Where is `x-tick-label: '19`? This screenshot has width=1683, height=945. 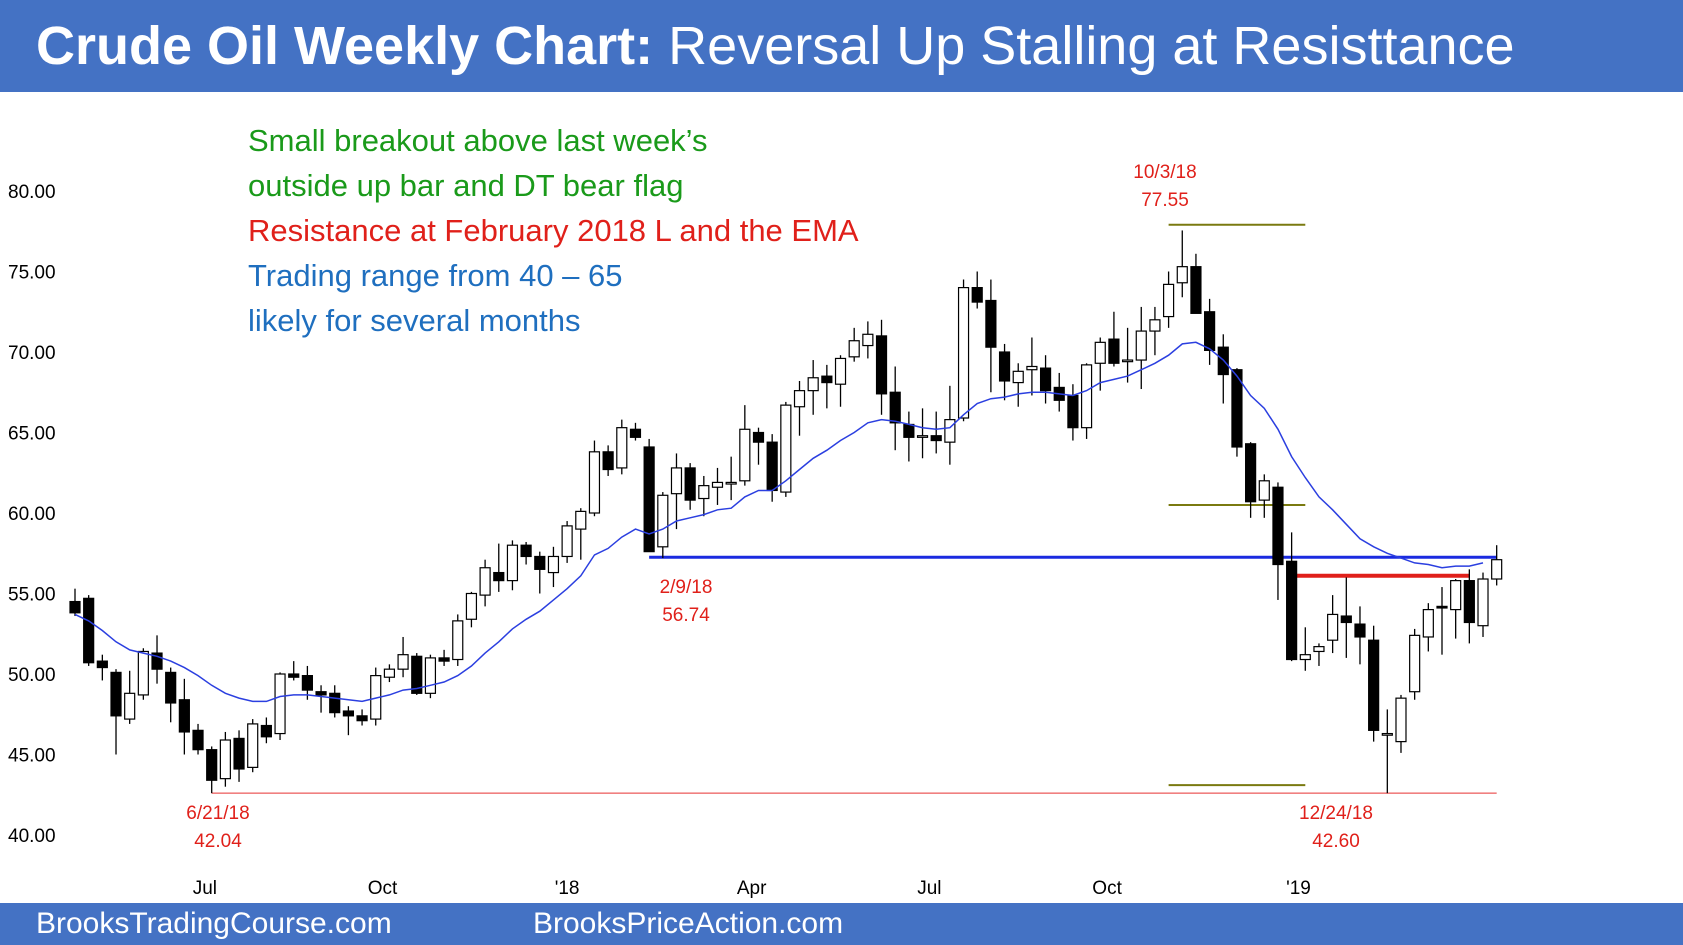 x-tick-label: '19 is located at coordinates (1298, 888).